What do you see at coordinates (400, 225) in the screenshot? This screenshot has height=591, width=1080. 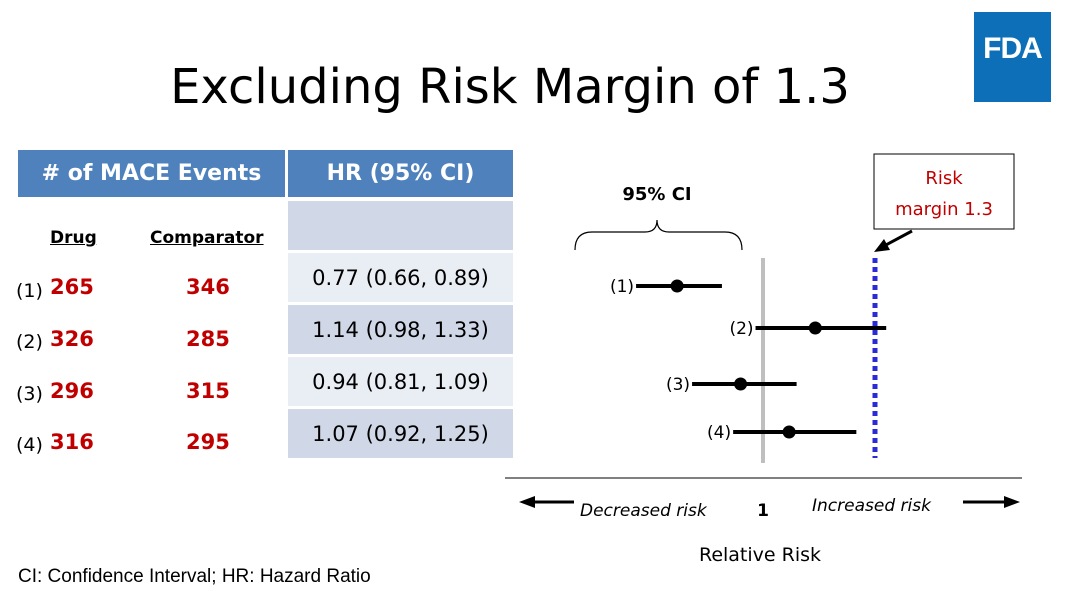 I see `hr-empty-cell` at bounding box center [400, 225].